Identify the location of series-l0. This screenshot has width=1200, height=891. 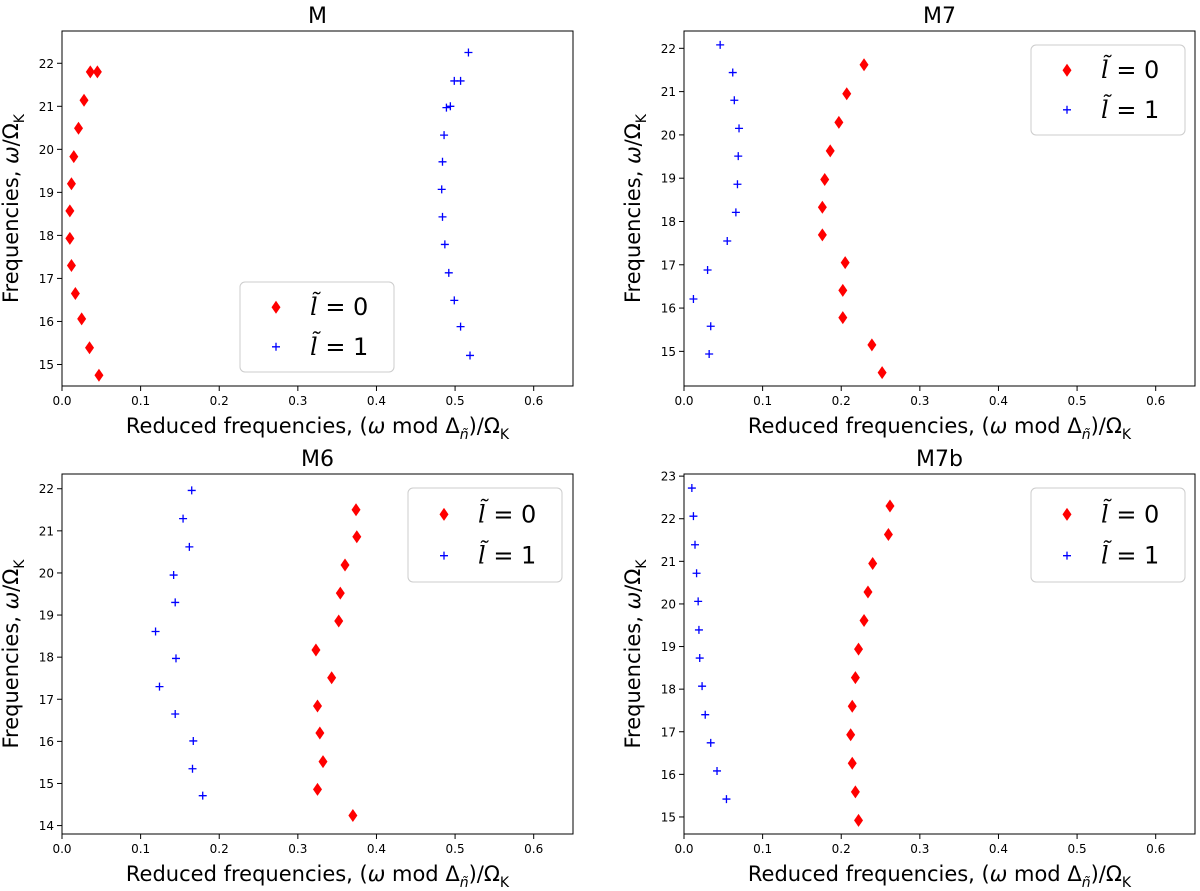
(84, 223).